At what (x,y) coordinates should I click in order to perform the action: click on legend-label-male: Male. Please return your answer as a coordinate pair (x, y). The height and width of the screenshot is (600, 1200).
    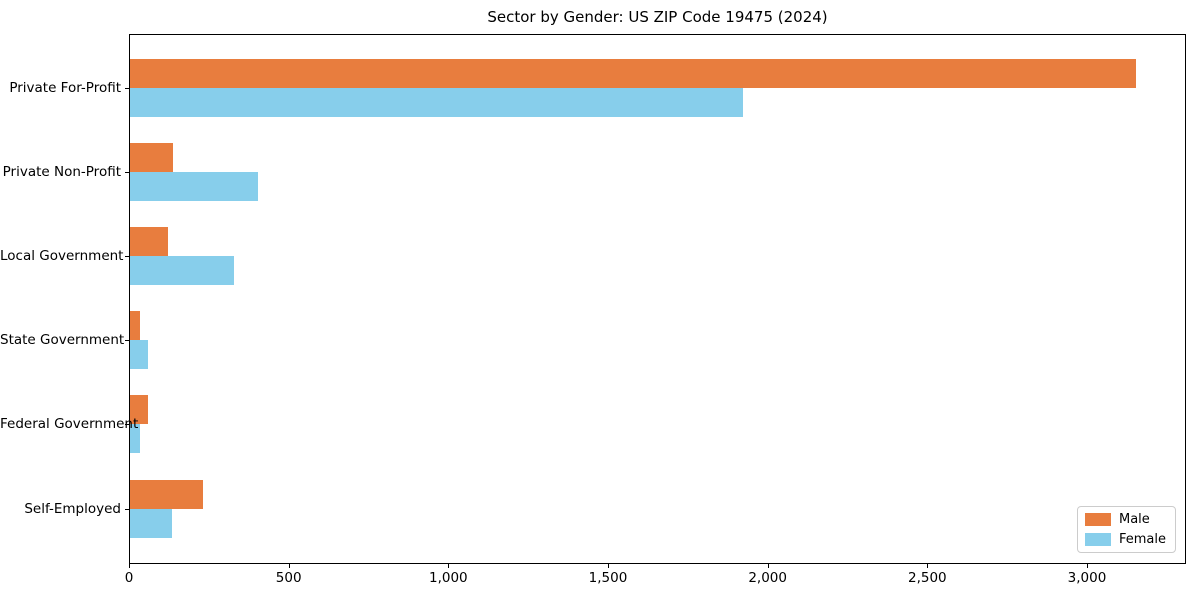
    Looking at the image, I should click on (1134, 519).